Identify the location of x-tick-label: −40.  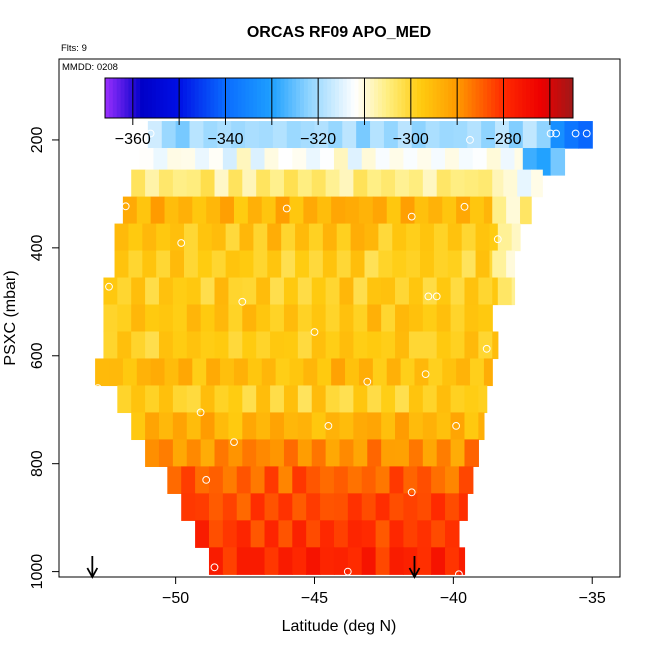
(453, 598).